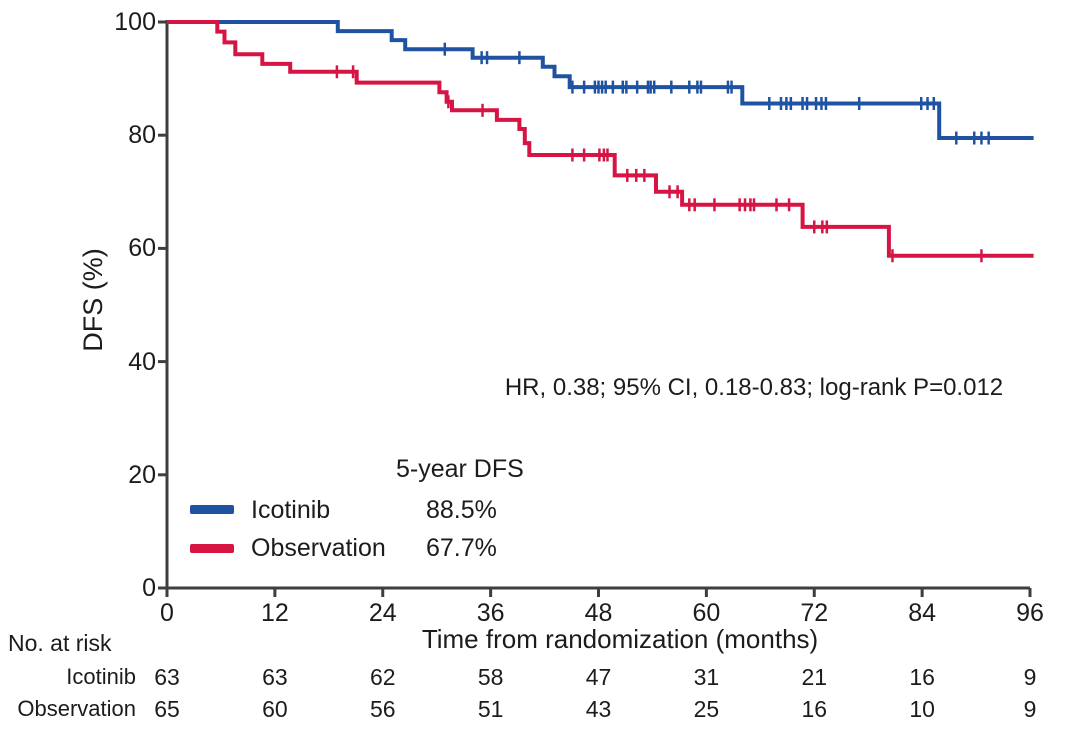 Image resolution: width=1080 pixels, height=742 pixels. What do you see at coordinates (274, 613) in the screenshot?
I see `x-tick-label: 12` at bounding box center [274, 613].